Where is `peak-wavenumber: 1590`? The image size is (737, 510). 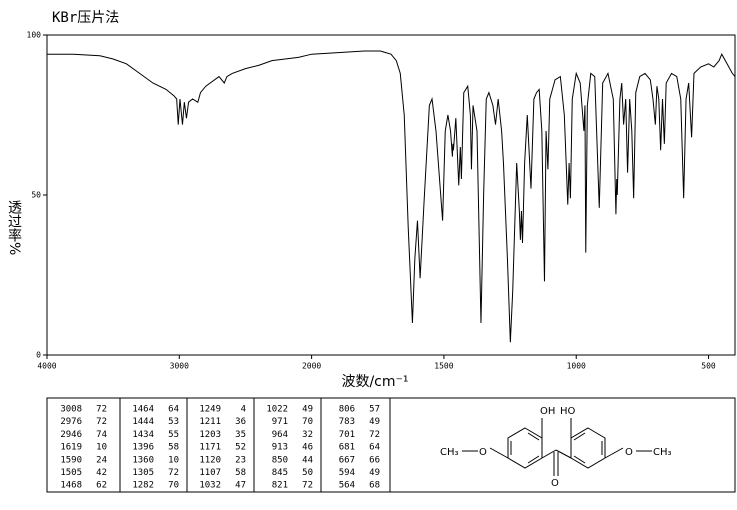 peak-wavenumber: 1590 is located at coordinates (71, 460).